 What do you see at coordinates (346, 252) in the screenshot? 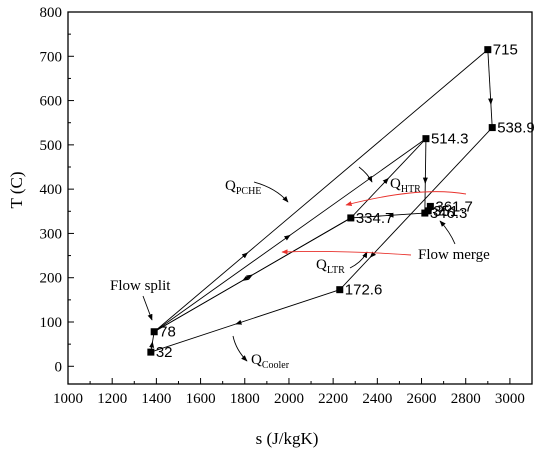
I see `merge-red-arrow` at bounding box center [346, 252].